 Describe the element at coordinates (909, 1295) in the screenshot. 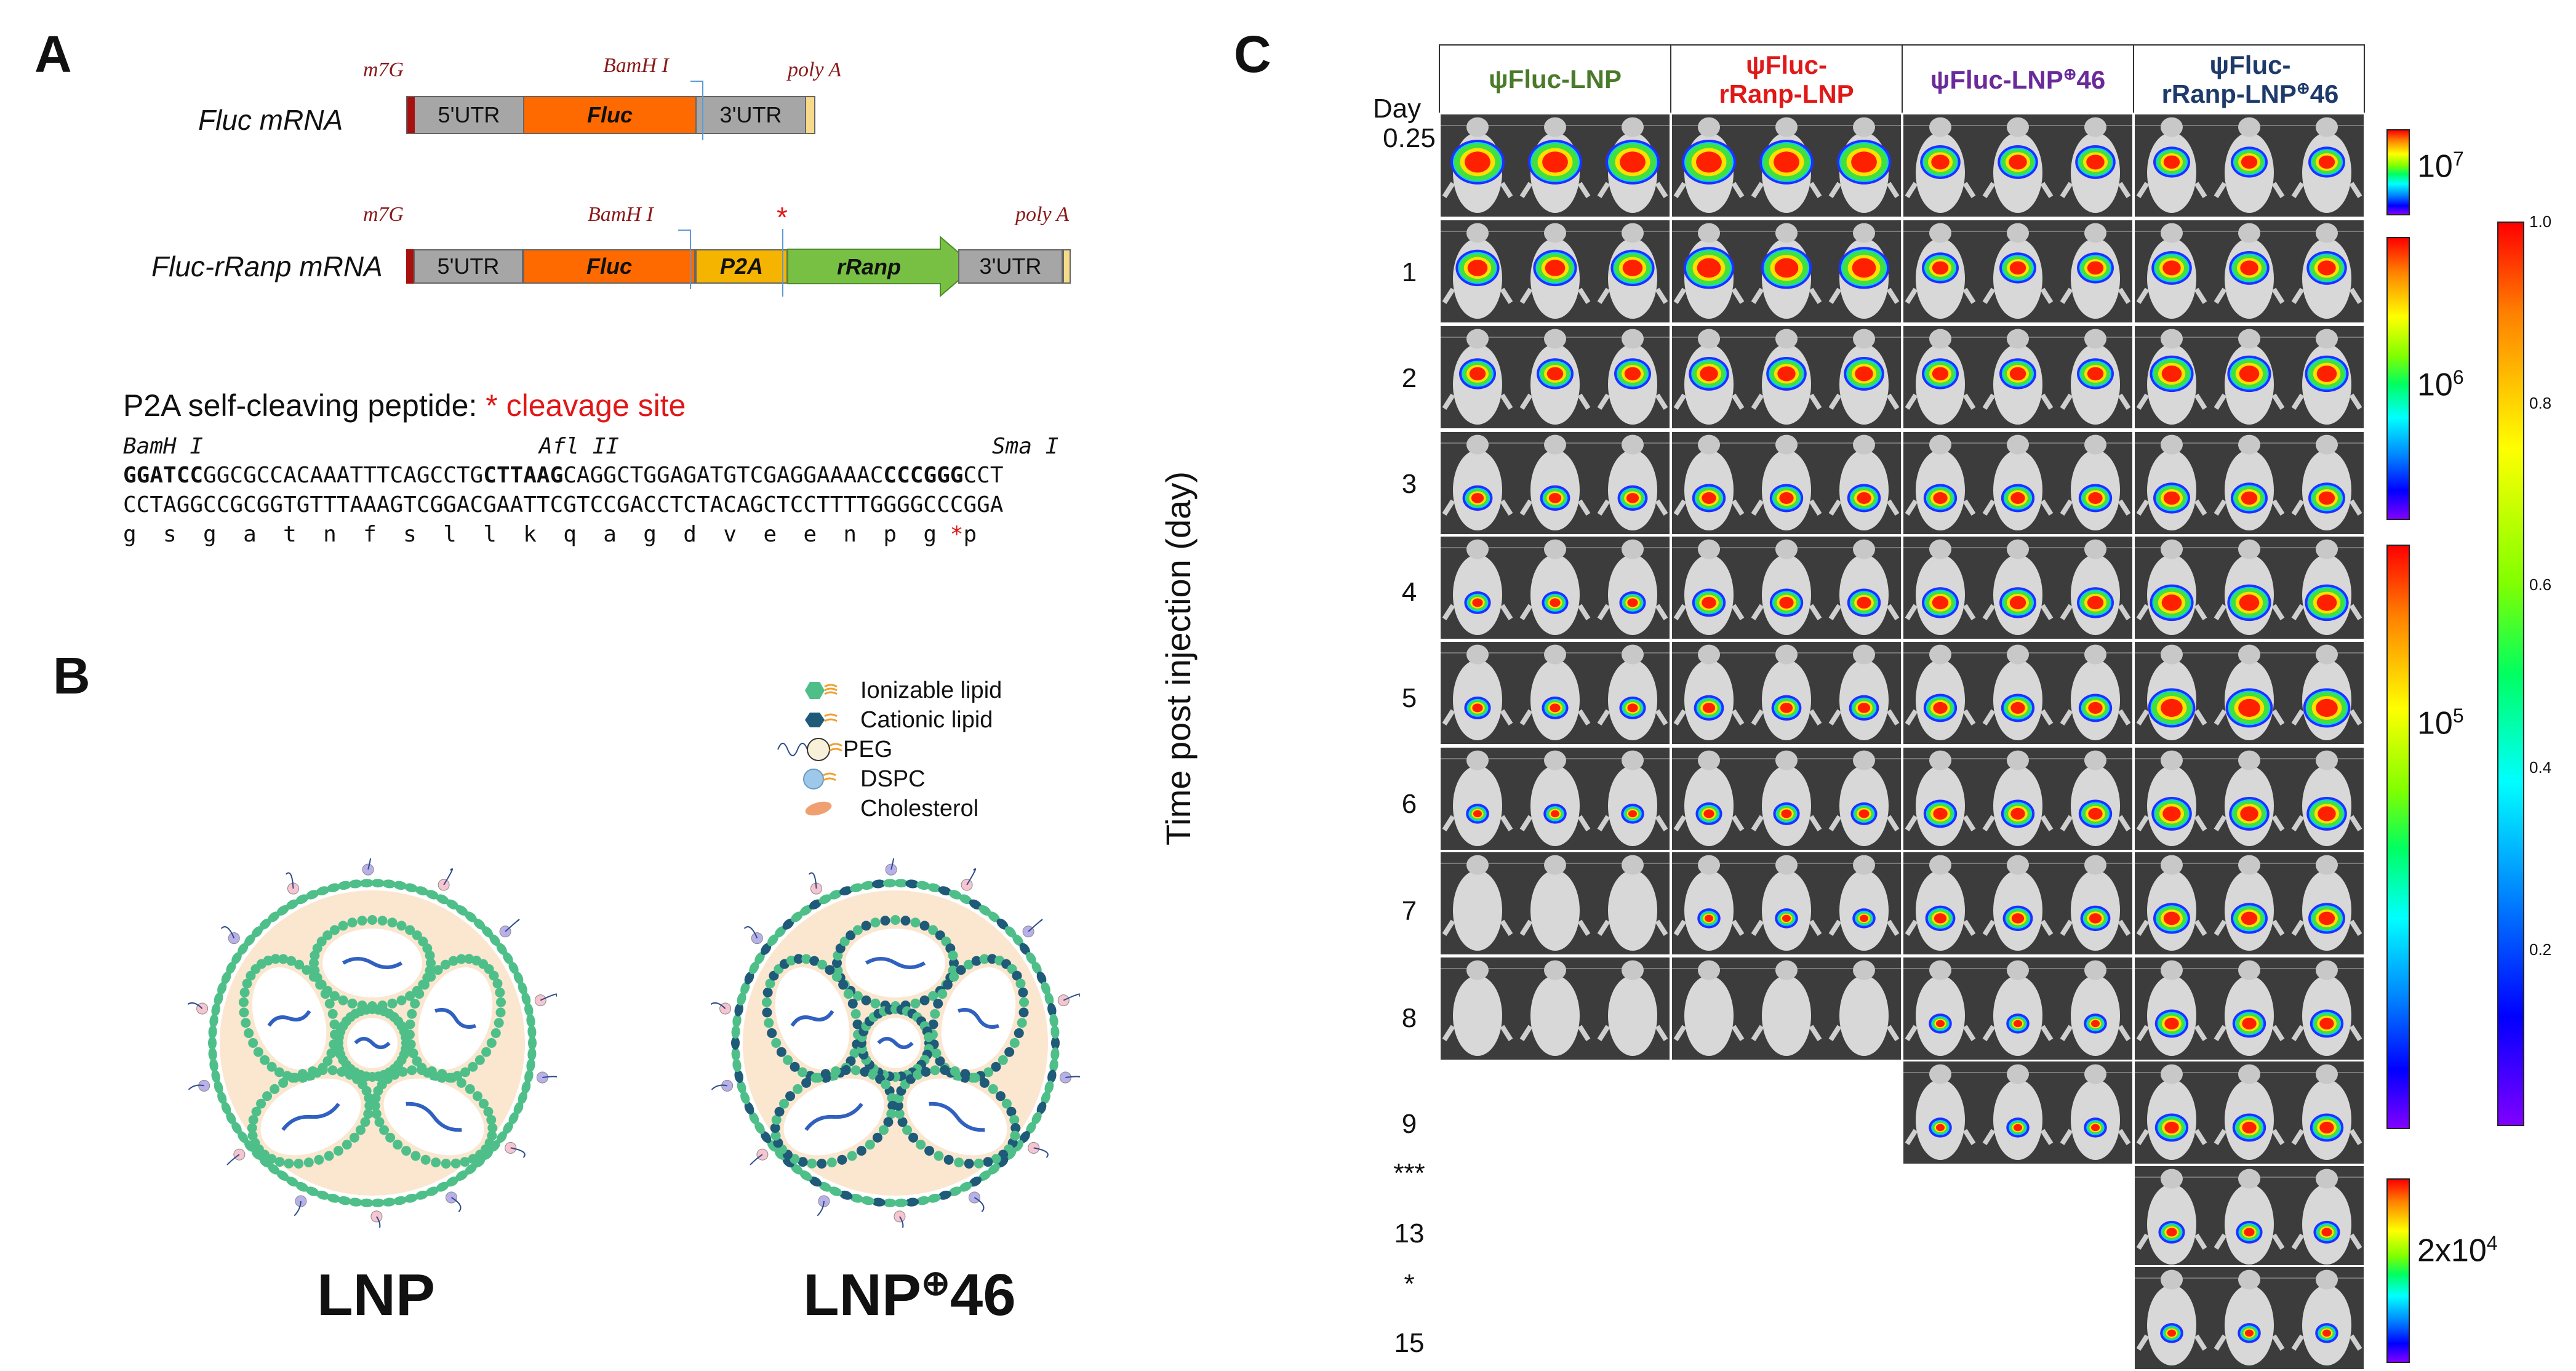

I see `lnp46-label: LNP⊕46` at that location.